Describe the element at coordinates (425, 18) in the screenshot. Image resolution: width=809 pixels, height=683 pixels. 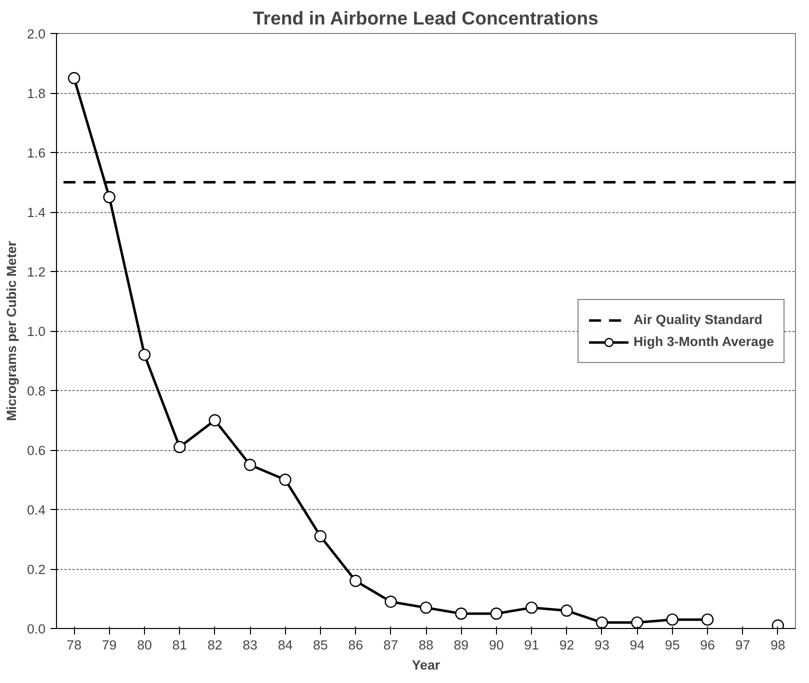
I see `chart-title: Trend in Airborne Lead Concentrations` at that location.